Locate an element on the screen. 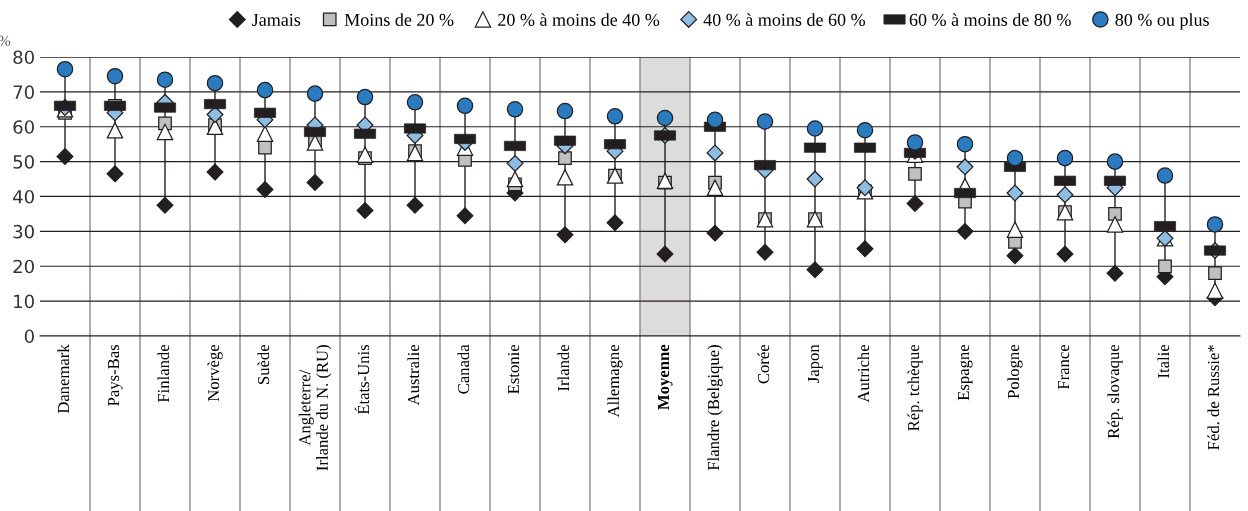  x-tick-label: Moyenne is located at coordinates (665, 377).